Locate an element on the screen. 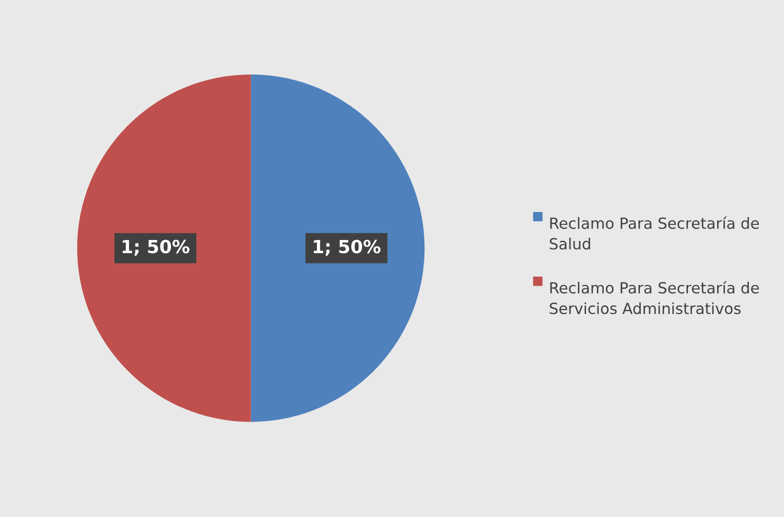 Image resolution: width=784 pixels, height=517 pixels. legend-label: Reclamo Para Secretaría de Servicios Administrativos is located at coordinates (654, 297).